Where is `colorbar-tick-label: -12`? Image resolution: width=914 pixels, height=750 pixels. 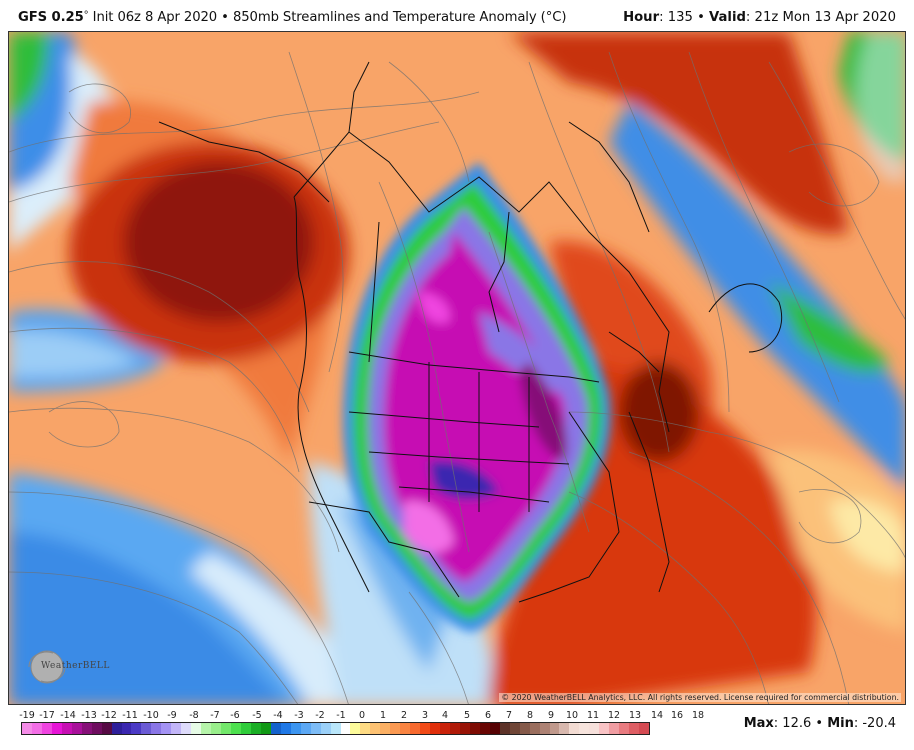 colorbar-tick-label: -12 is located at coordinates (109, 715).